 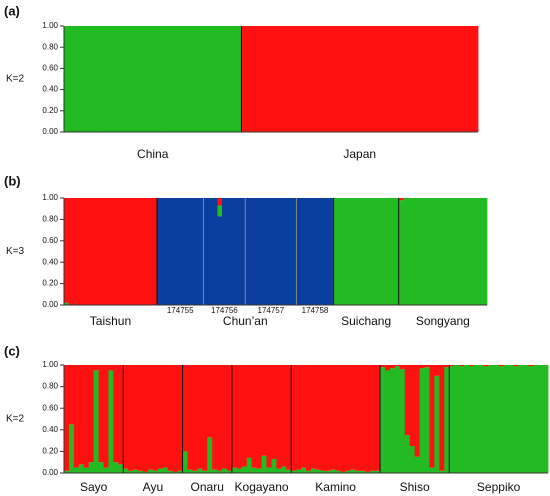 What do you see at coordinates (50, 261) in the screenshot?
I see `y-tick-label: 0.40` at bounding box center [50, 261].